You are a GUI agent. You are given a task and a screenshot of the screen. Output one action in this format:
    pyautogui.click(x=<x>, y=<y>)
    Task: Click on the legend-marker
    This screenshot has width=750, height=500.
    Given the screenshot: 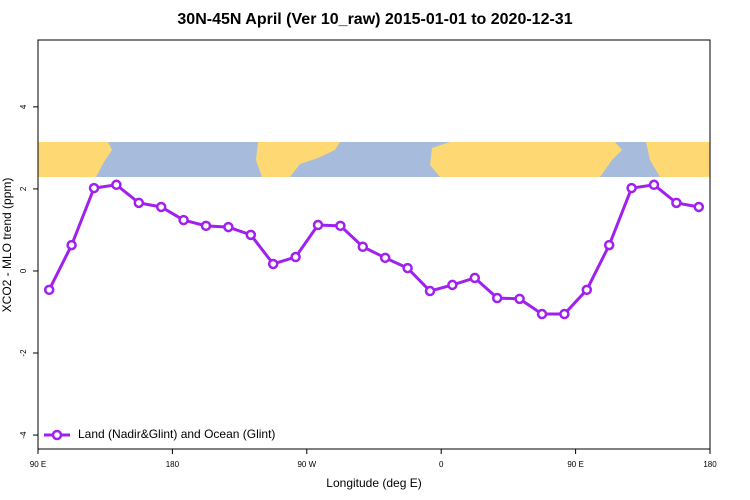 What is the action you would take?
    pyautogui.click(x=57, y=435)
    